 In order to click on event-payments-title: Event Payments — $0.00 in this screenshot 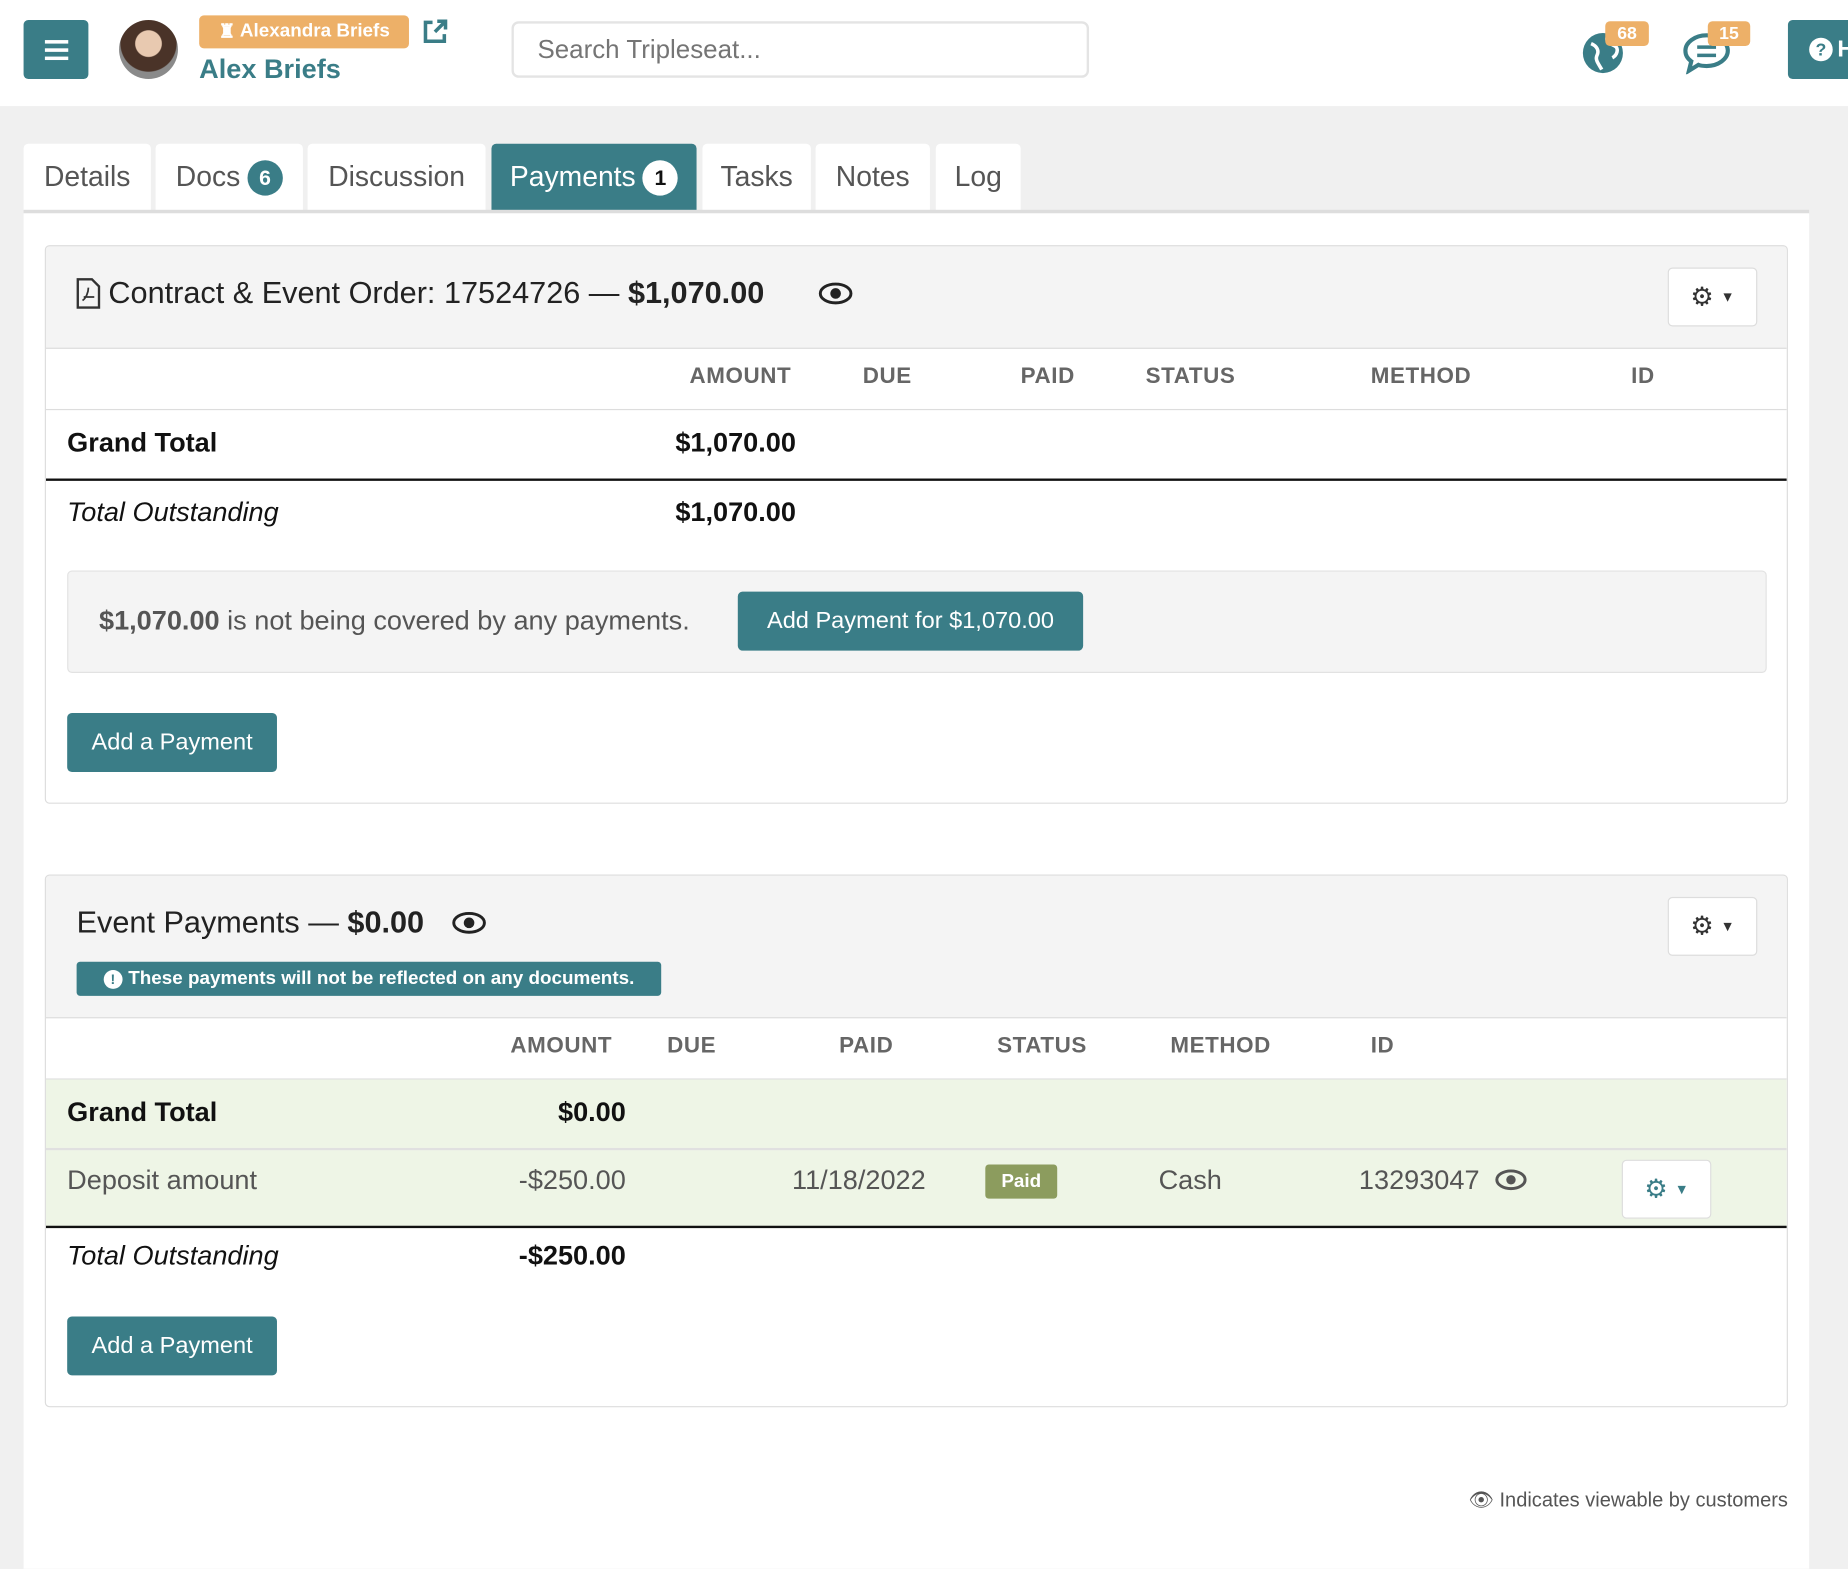, I will do `click(250, 921)`.